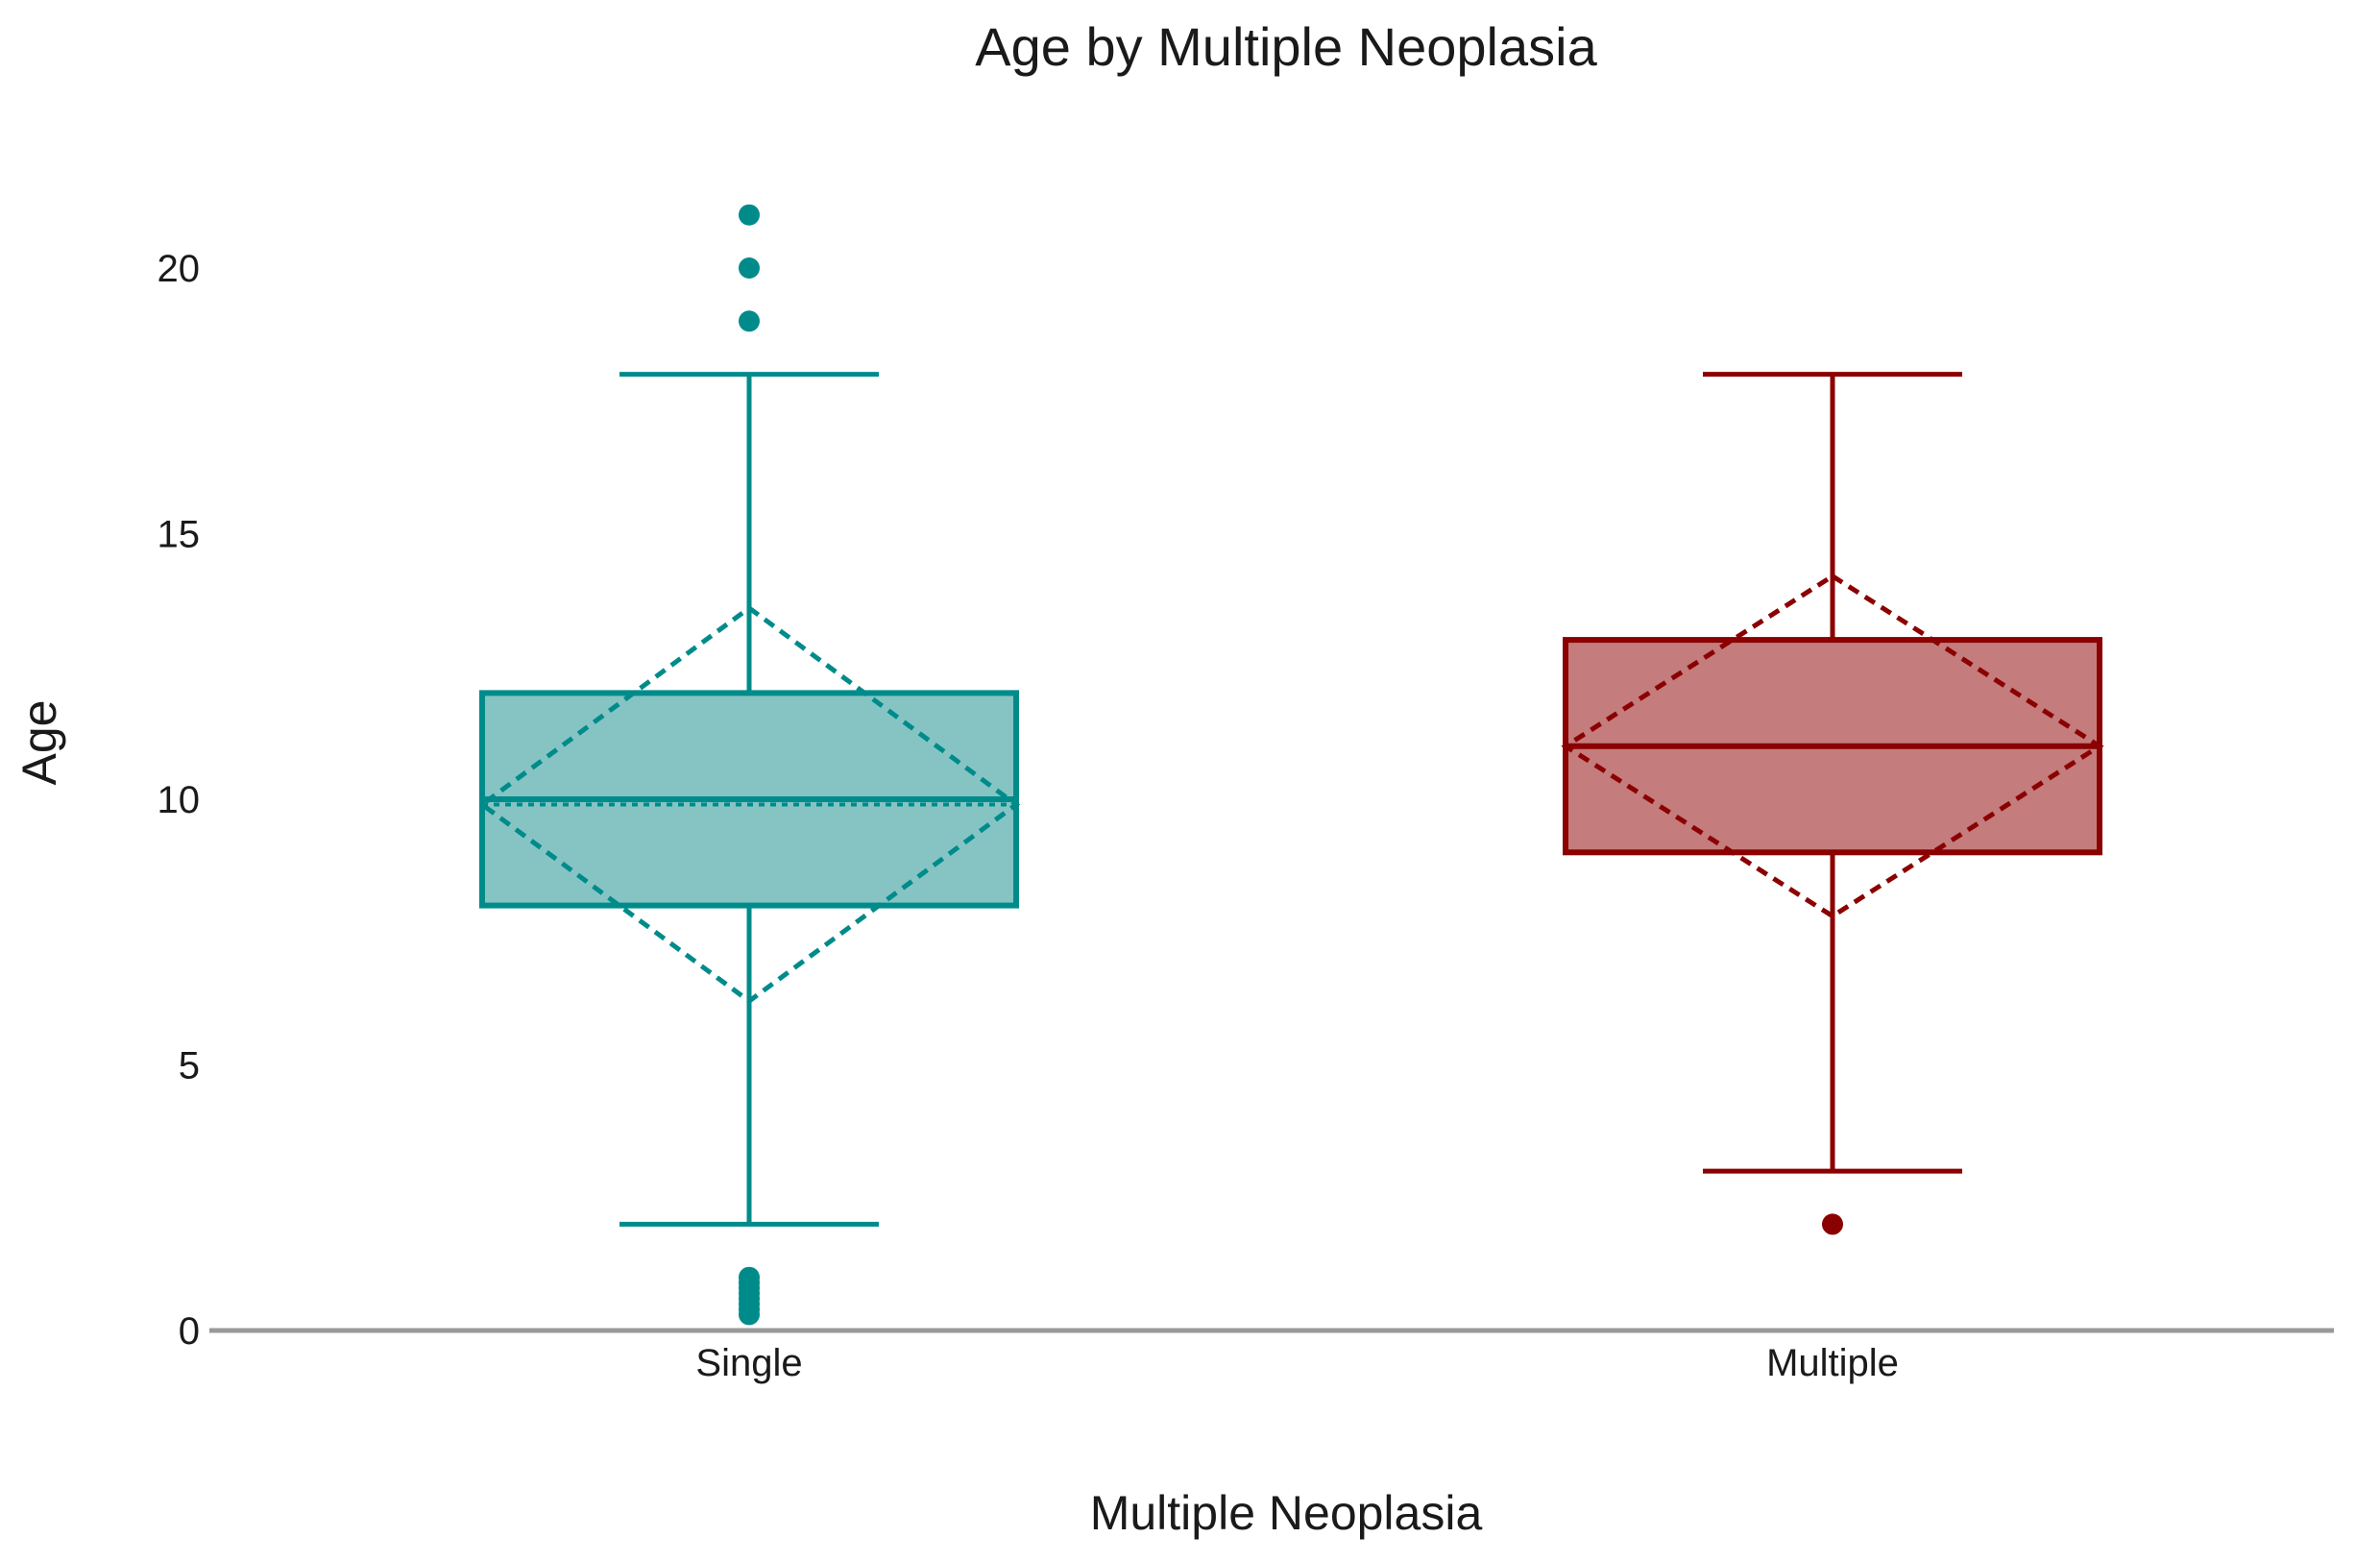 This screenshot has width=2380, height=1562. What do you see at coordinates (749, 1363) in the screenshot?
I see `x-category-label: Single` at bounding box center [749, 1363].